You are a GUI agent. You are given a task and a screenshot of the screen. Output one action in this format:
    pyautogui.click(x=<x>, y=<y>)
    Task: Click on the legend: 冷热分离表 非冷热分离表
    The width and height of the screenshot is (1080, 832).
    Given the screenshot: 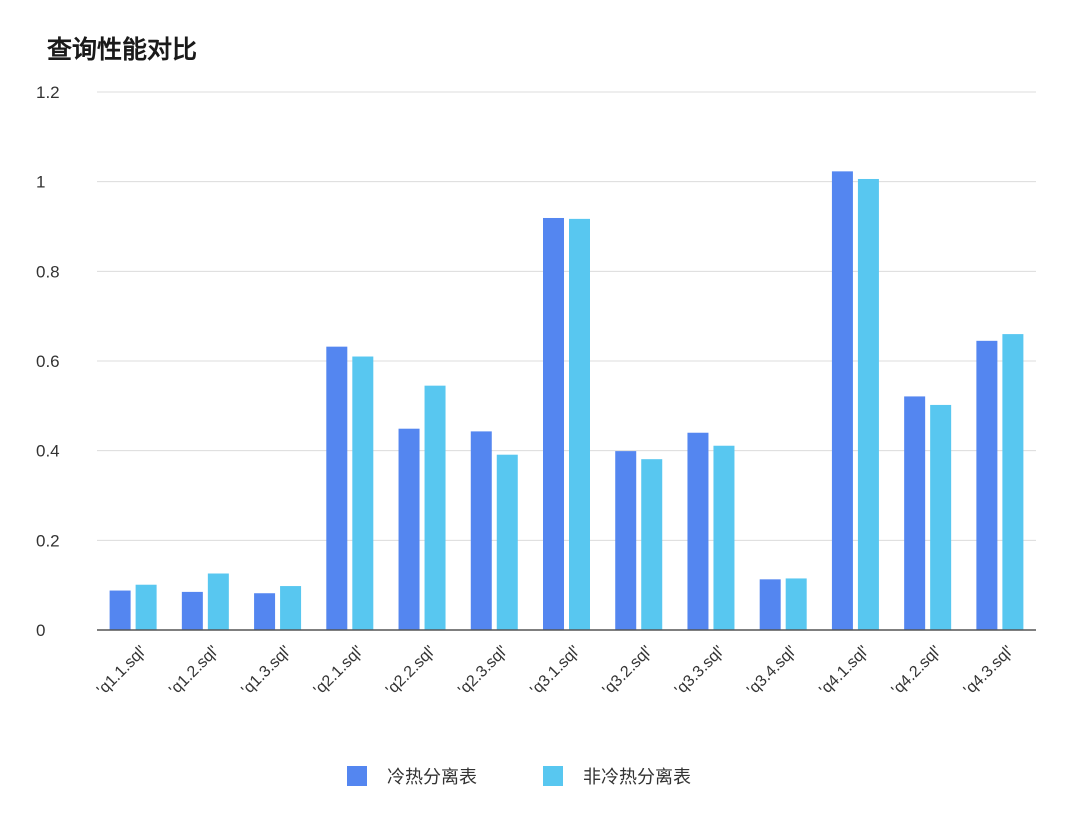 What is the action you would take?
    pyautogui.click(x=519, y=777)
    